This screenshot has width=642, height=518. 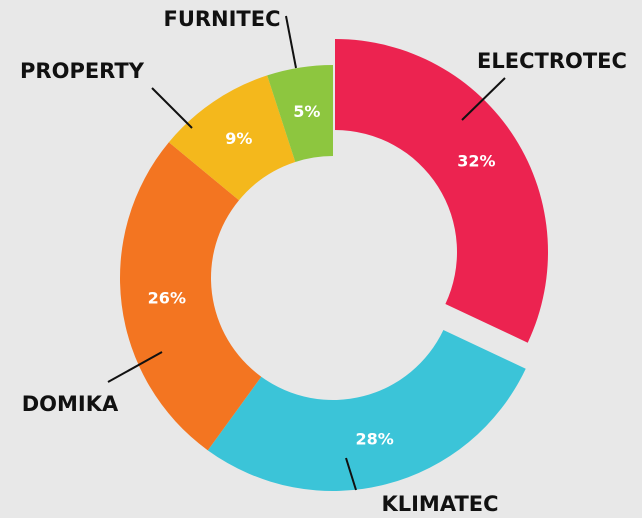 I want to click on value-label: 28%, so click(x=375, y=439).